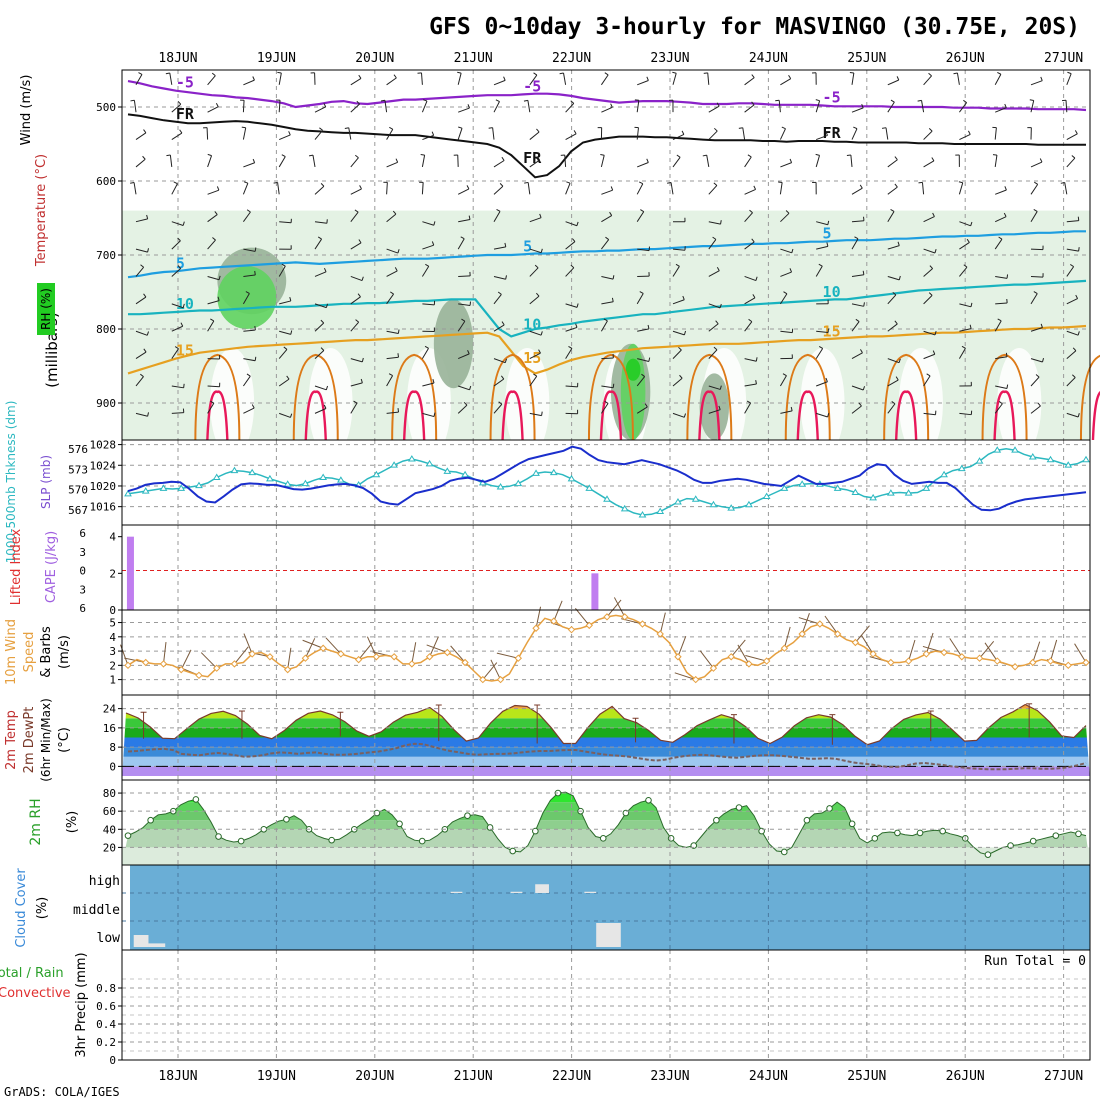 Image resolution: width=1100 pixels, height=1100 pixels. I want to click on rh-clear-pocket, so click(232, 403).